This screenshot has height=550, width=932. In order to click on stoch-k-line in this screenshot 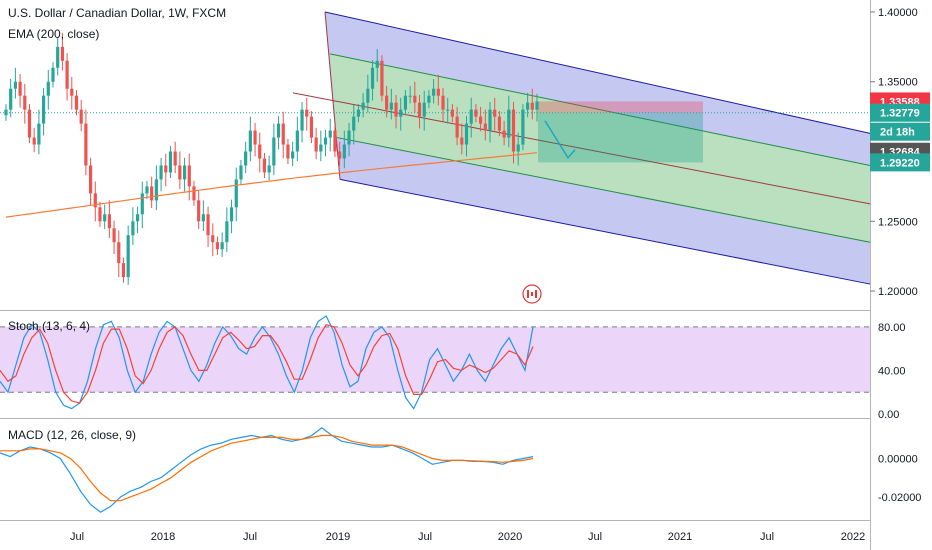, I will do `click(267, 362)`.